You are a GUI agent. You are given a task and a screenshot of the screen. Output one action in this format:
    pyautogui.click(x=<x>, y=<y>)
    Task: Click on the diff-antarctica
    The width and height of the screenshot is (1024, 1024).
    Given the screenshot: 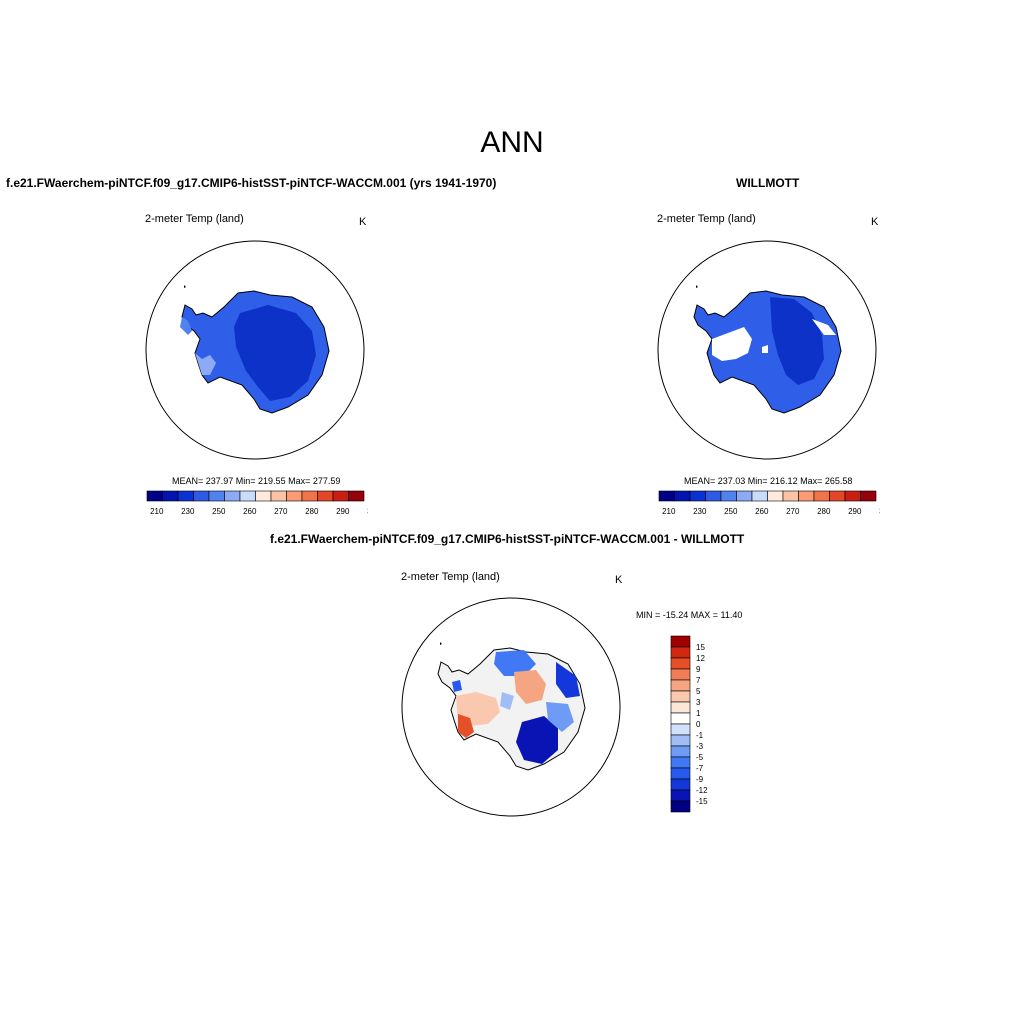 What is the action you would take?
    pyautogui.click(x=511, y=706)
    